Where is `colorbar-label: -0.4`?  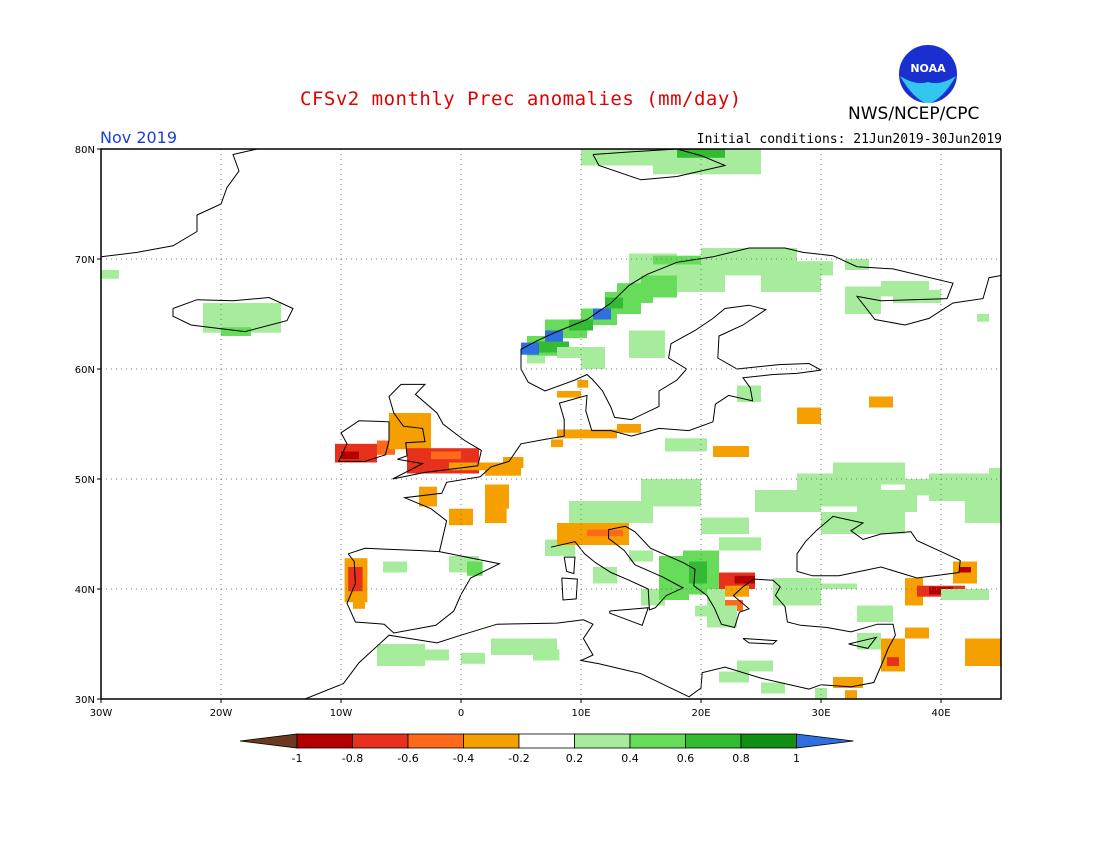
colorbar-label: -0.4 is located at coordinates (463, 758).